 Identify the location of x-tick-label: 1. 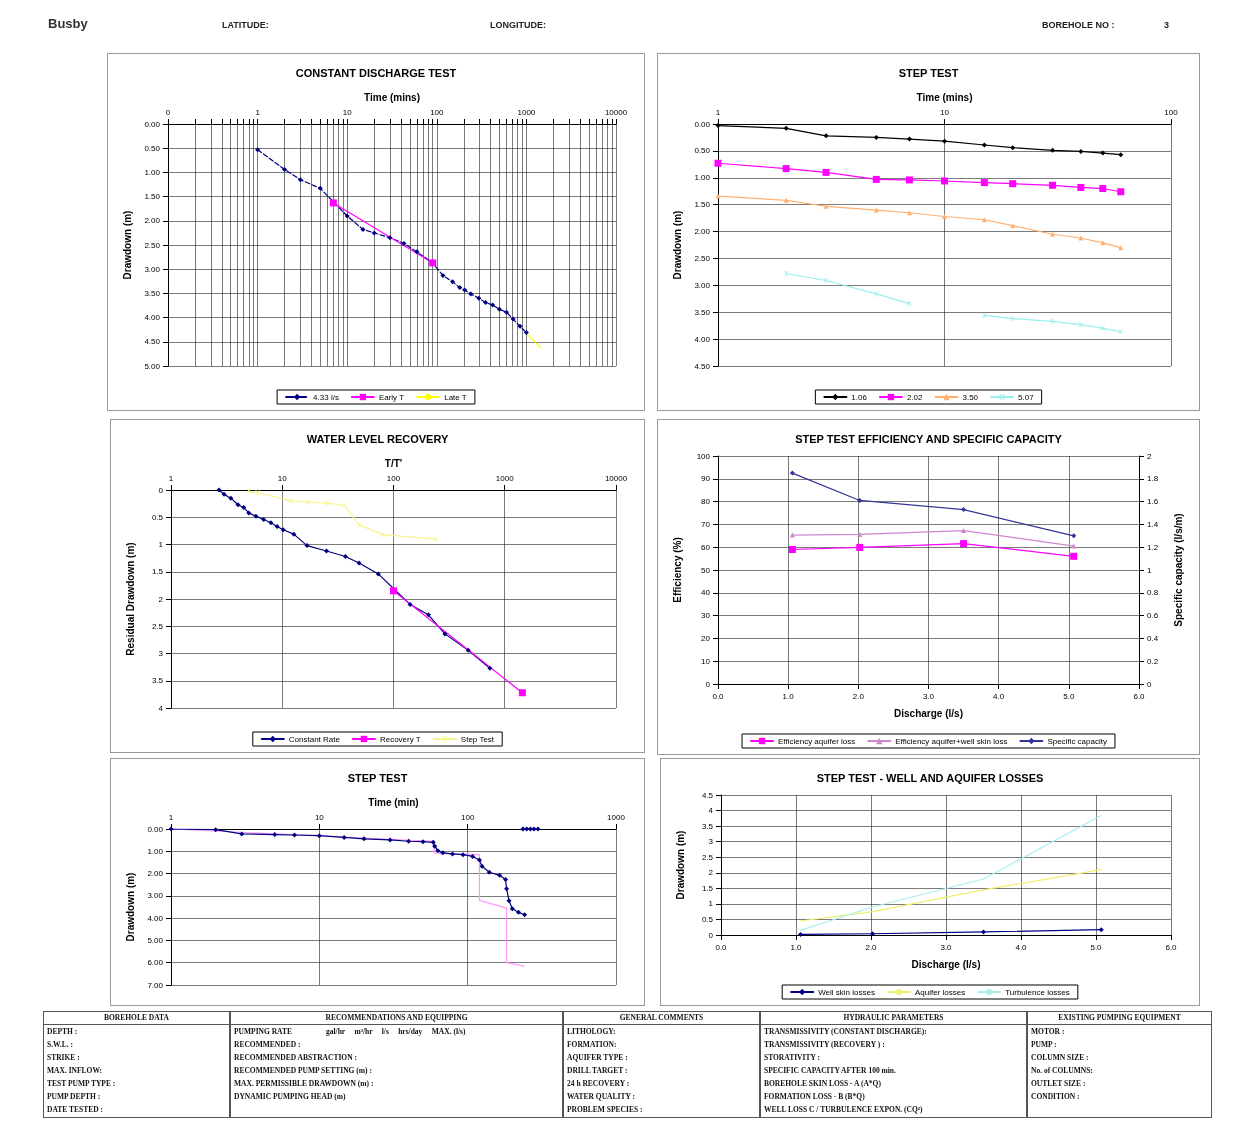
(258, 112).